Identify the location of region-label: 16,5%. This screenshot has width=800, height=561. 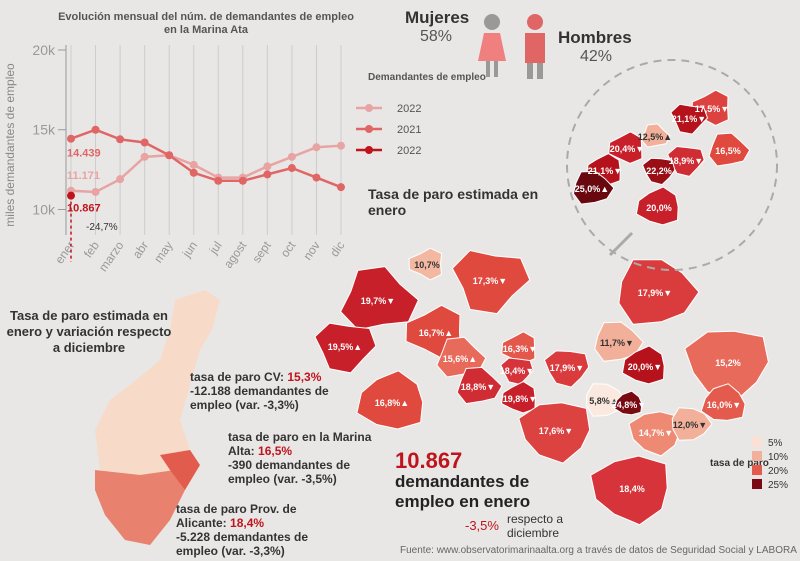
(728, 151).